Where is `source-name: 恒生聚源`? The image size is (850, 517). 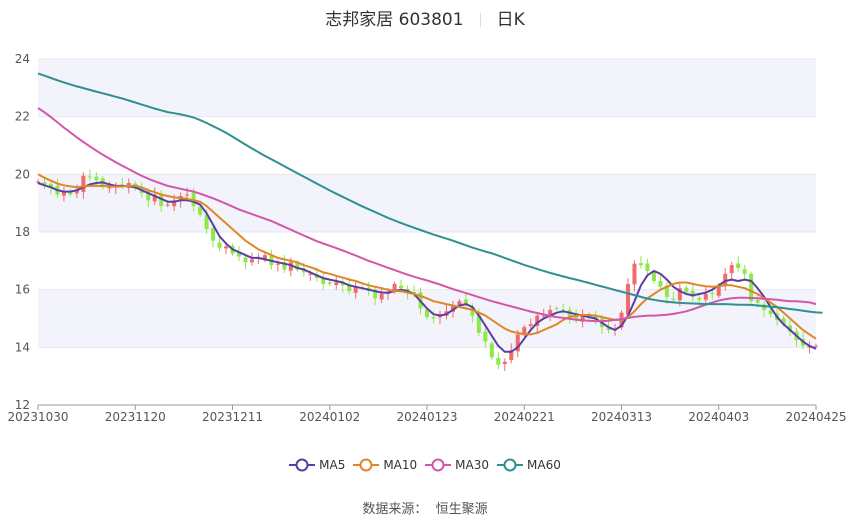
source-name: 恒生聚源 is located at coordinates (461, 509).